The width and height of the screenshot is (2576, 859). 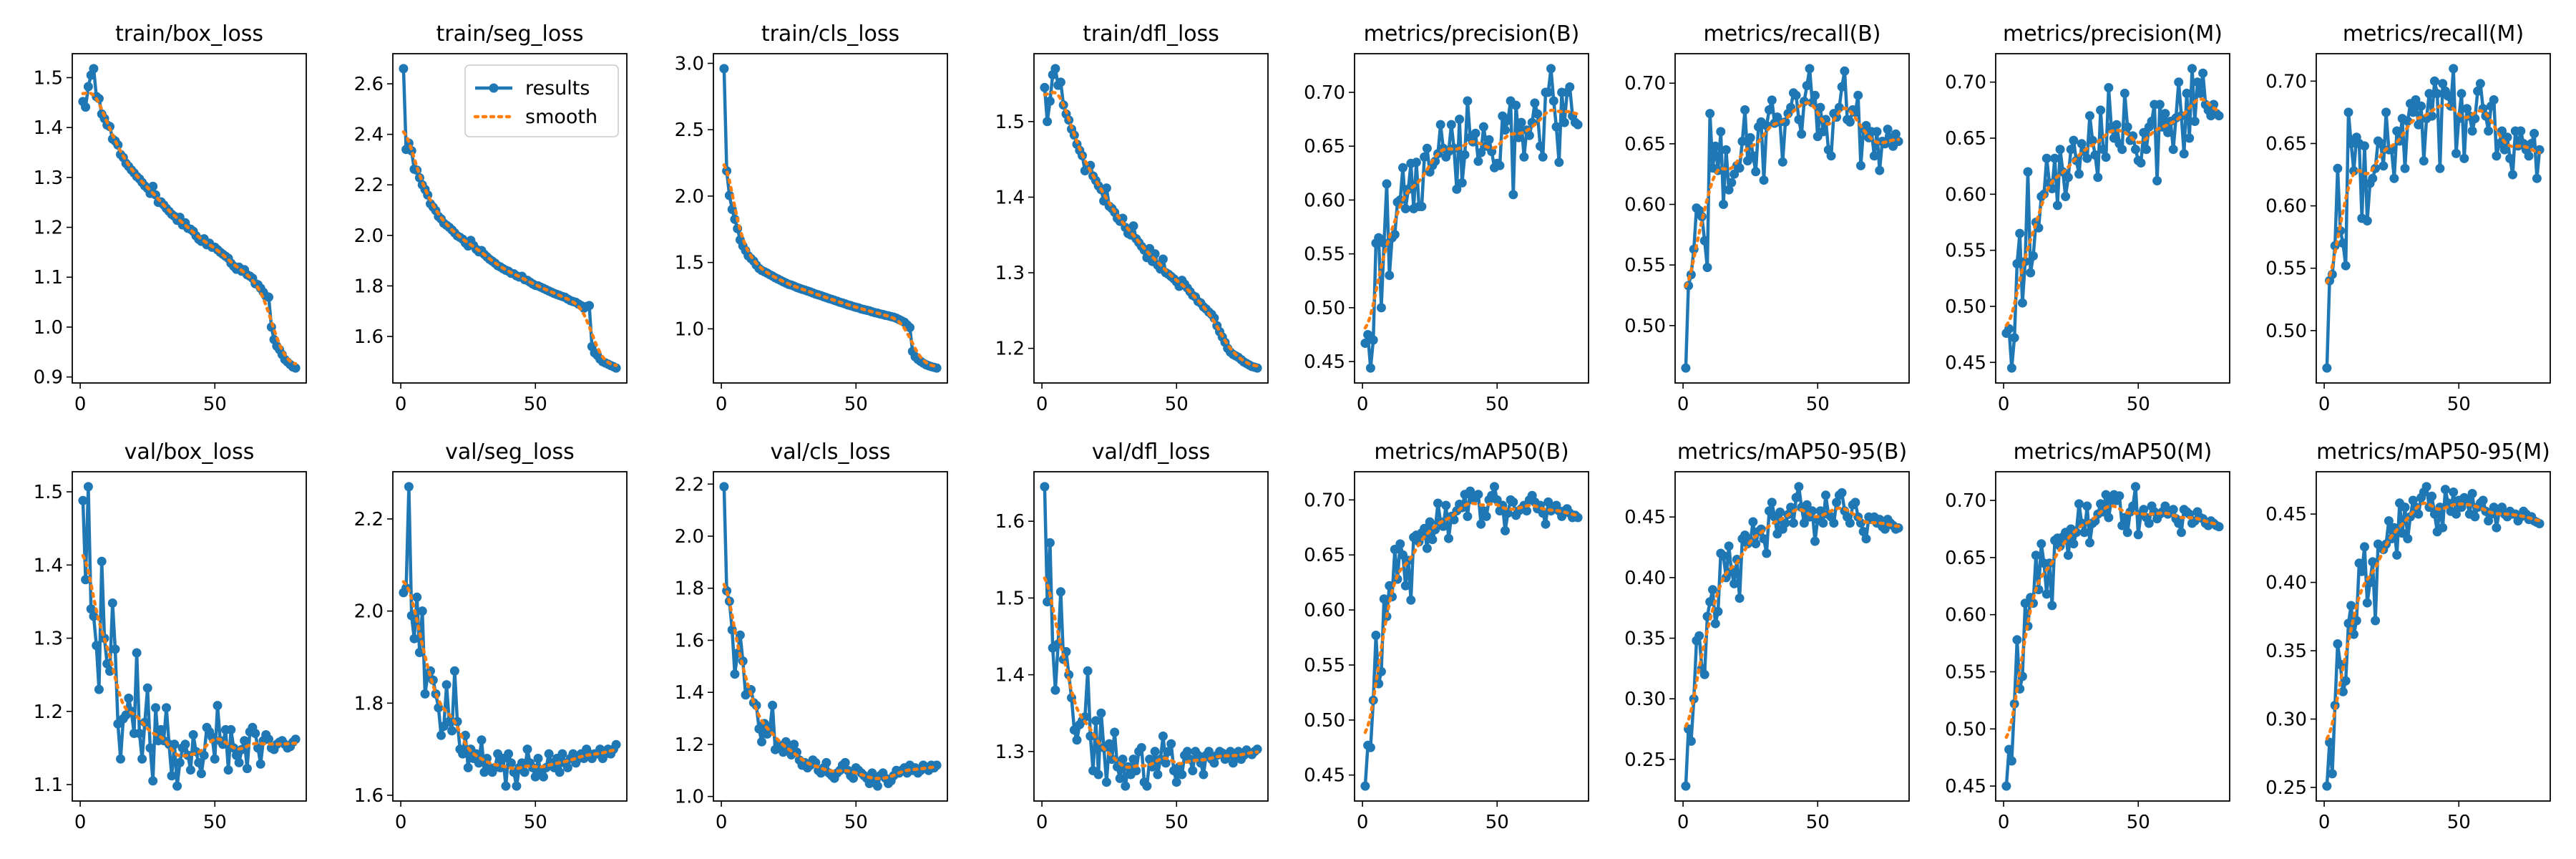 What do you see at coordinates (689, 797) in the screenshot?
I see `y-tick-label: 1.0` at bounding box center [689, 797].